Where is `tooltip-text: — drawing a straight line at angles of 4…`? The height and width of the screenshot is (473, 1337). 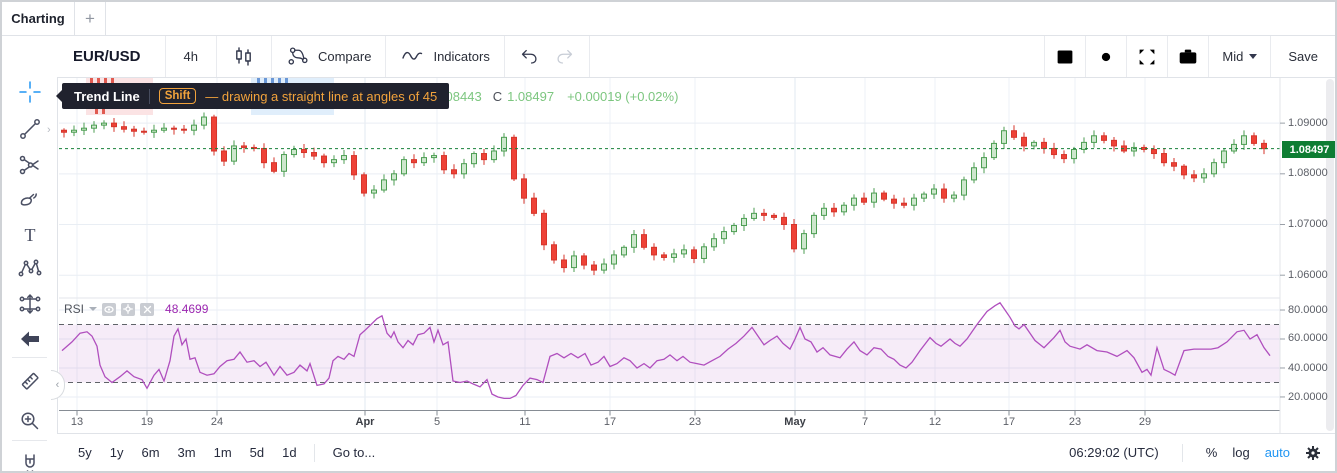
tooltip-text: — drawing a straight line at angles of 4… is located at coordinates (321, 96).